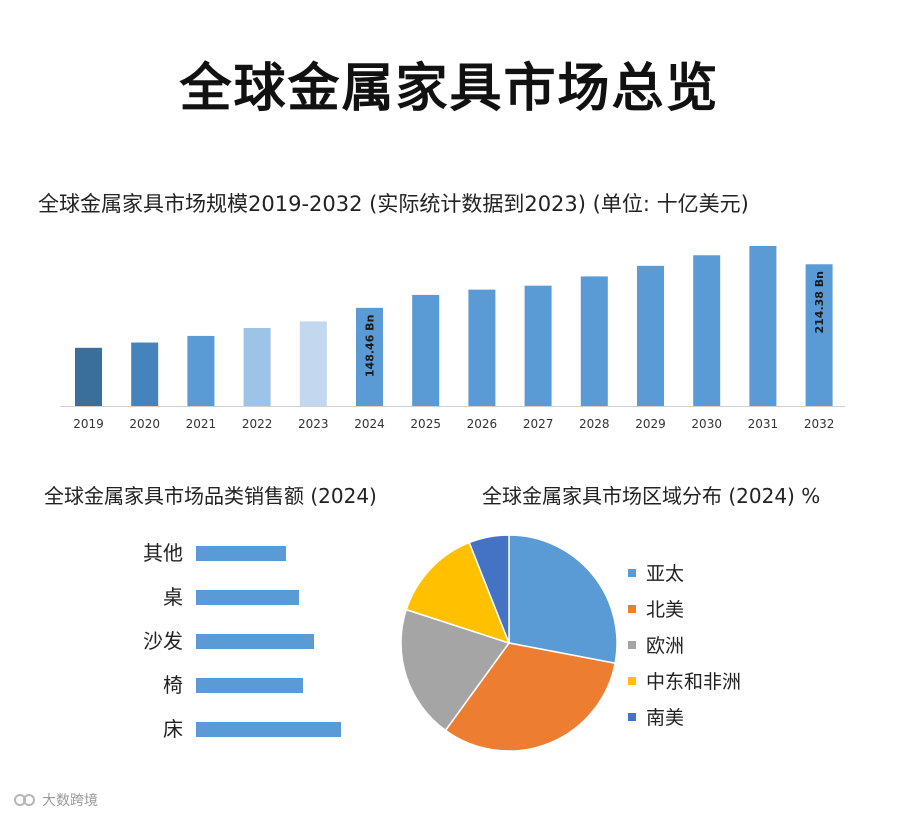  I want to click on x-tick-label: 2029, so click(650, 424).